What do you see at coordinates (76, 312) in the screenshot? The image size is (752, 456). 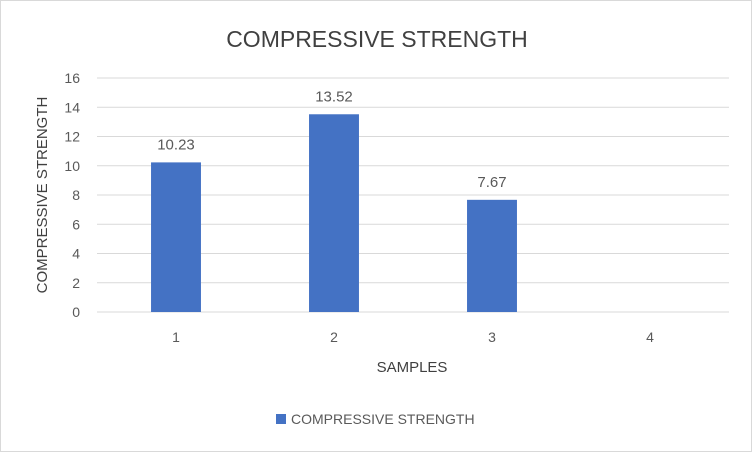 I see `y-tick-label: 0` at bounding box center [76, 312].